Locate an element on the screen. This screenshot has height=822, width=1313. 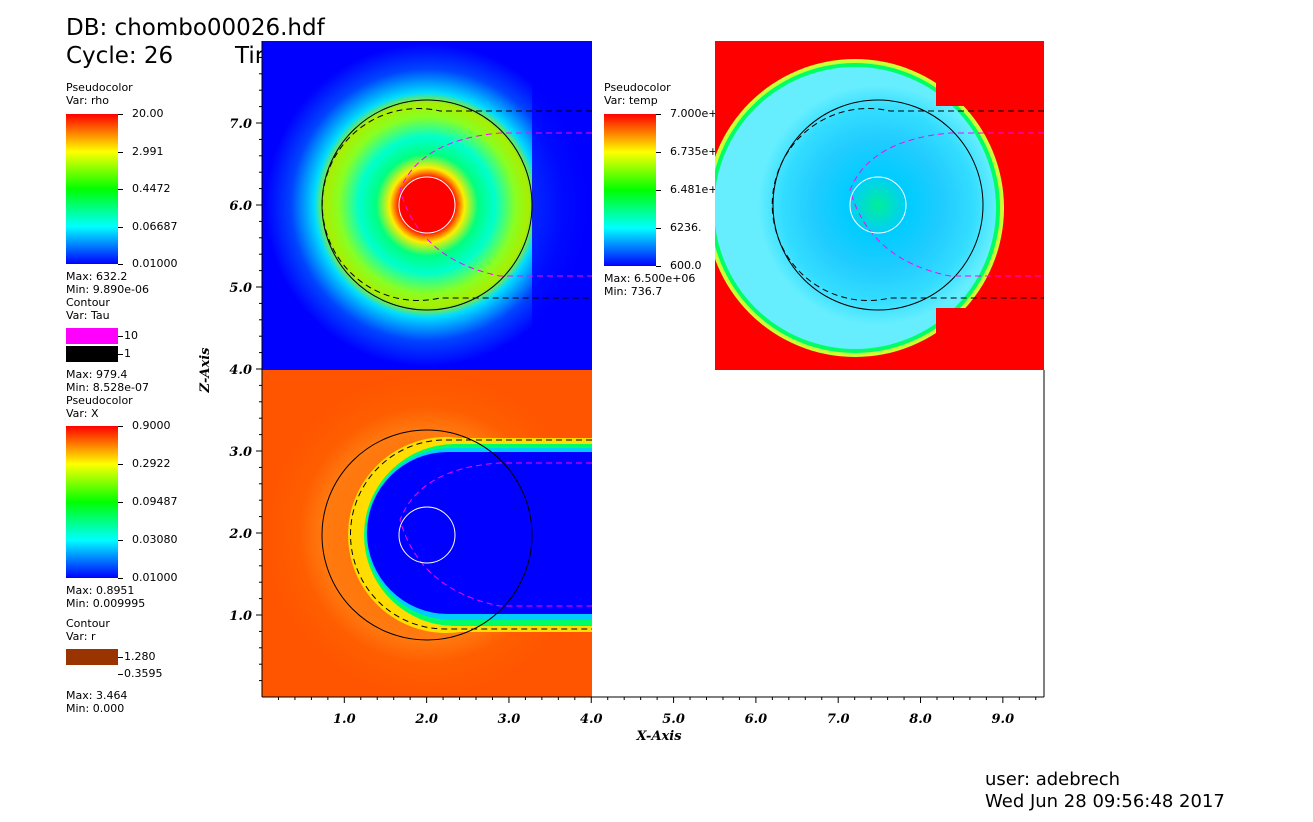
rho-legend-var: Var: rho is located at coordinates (87, 100).